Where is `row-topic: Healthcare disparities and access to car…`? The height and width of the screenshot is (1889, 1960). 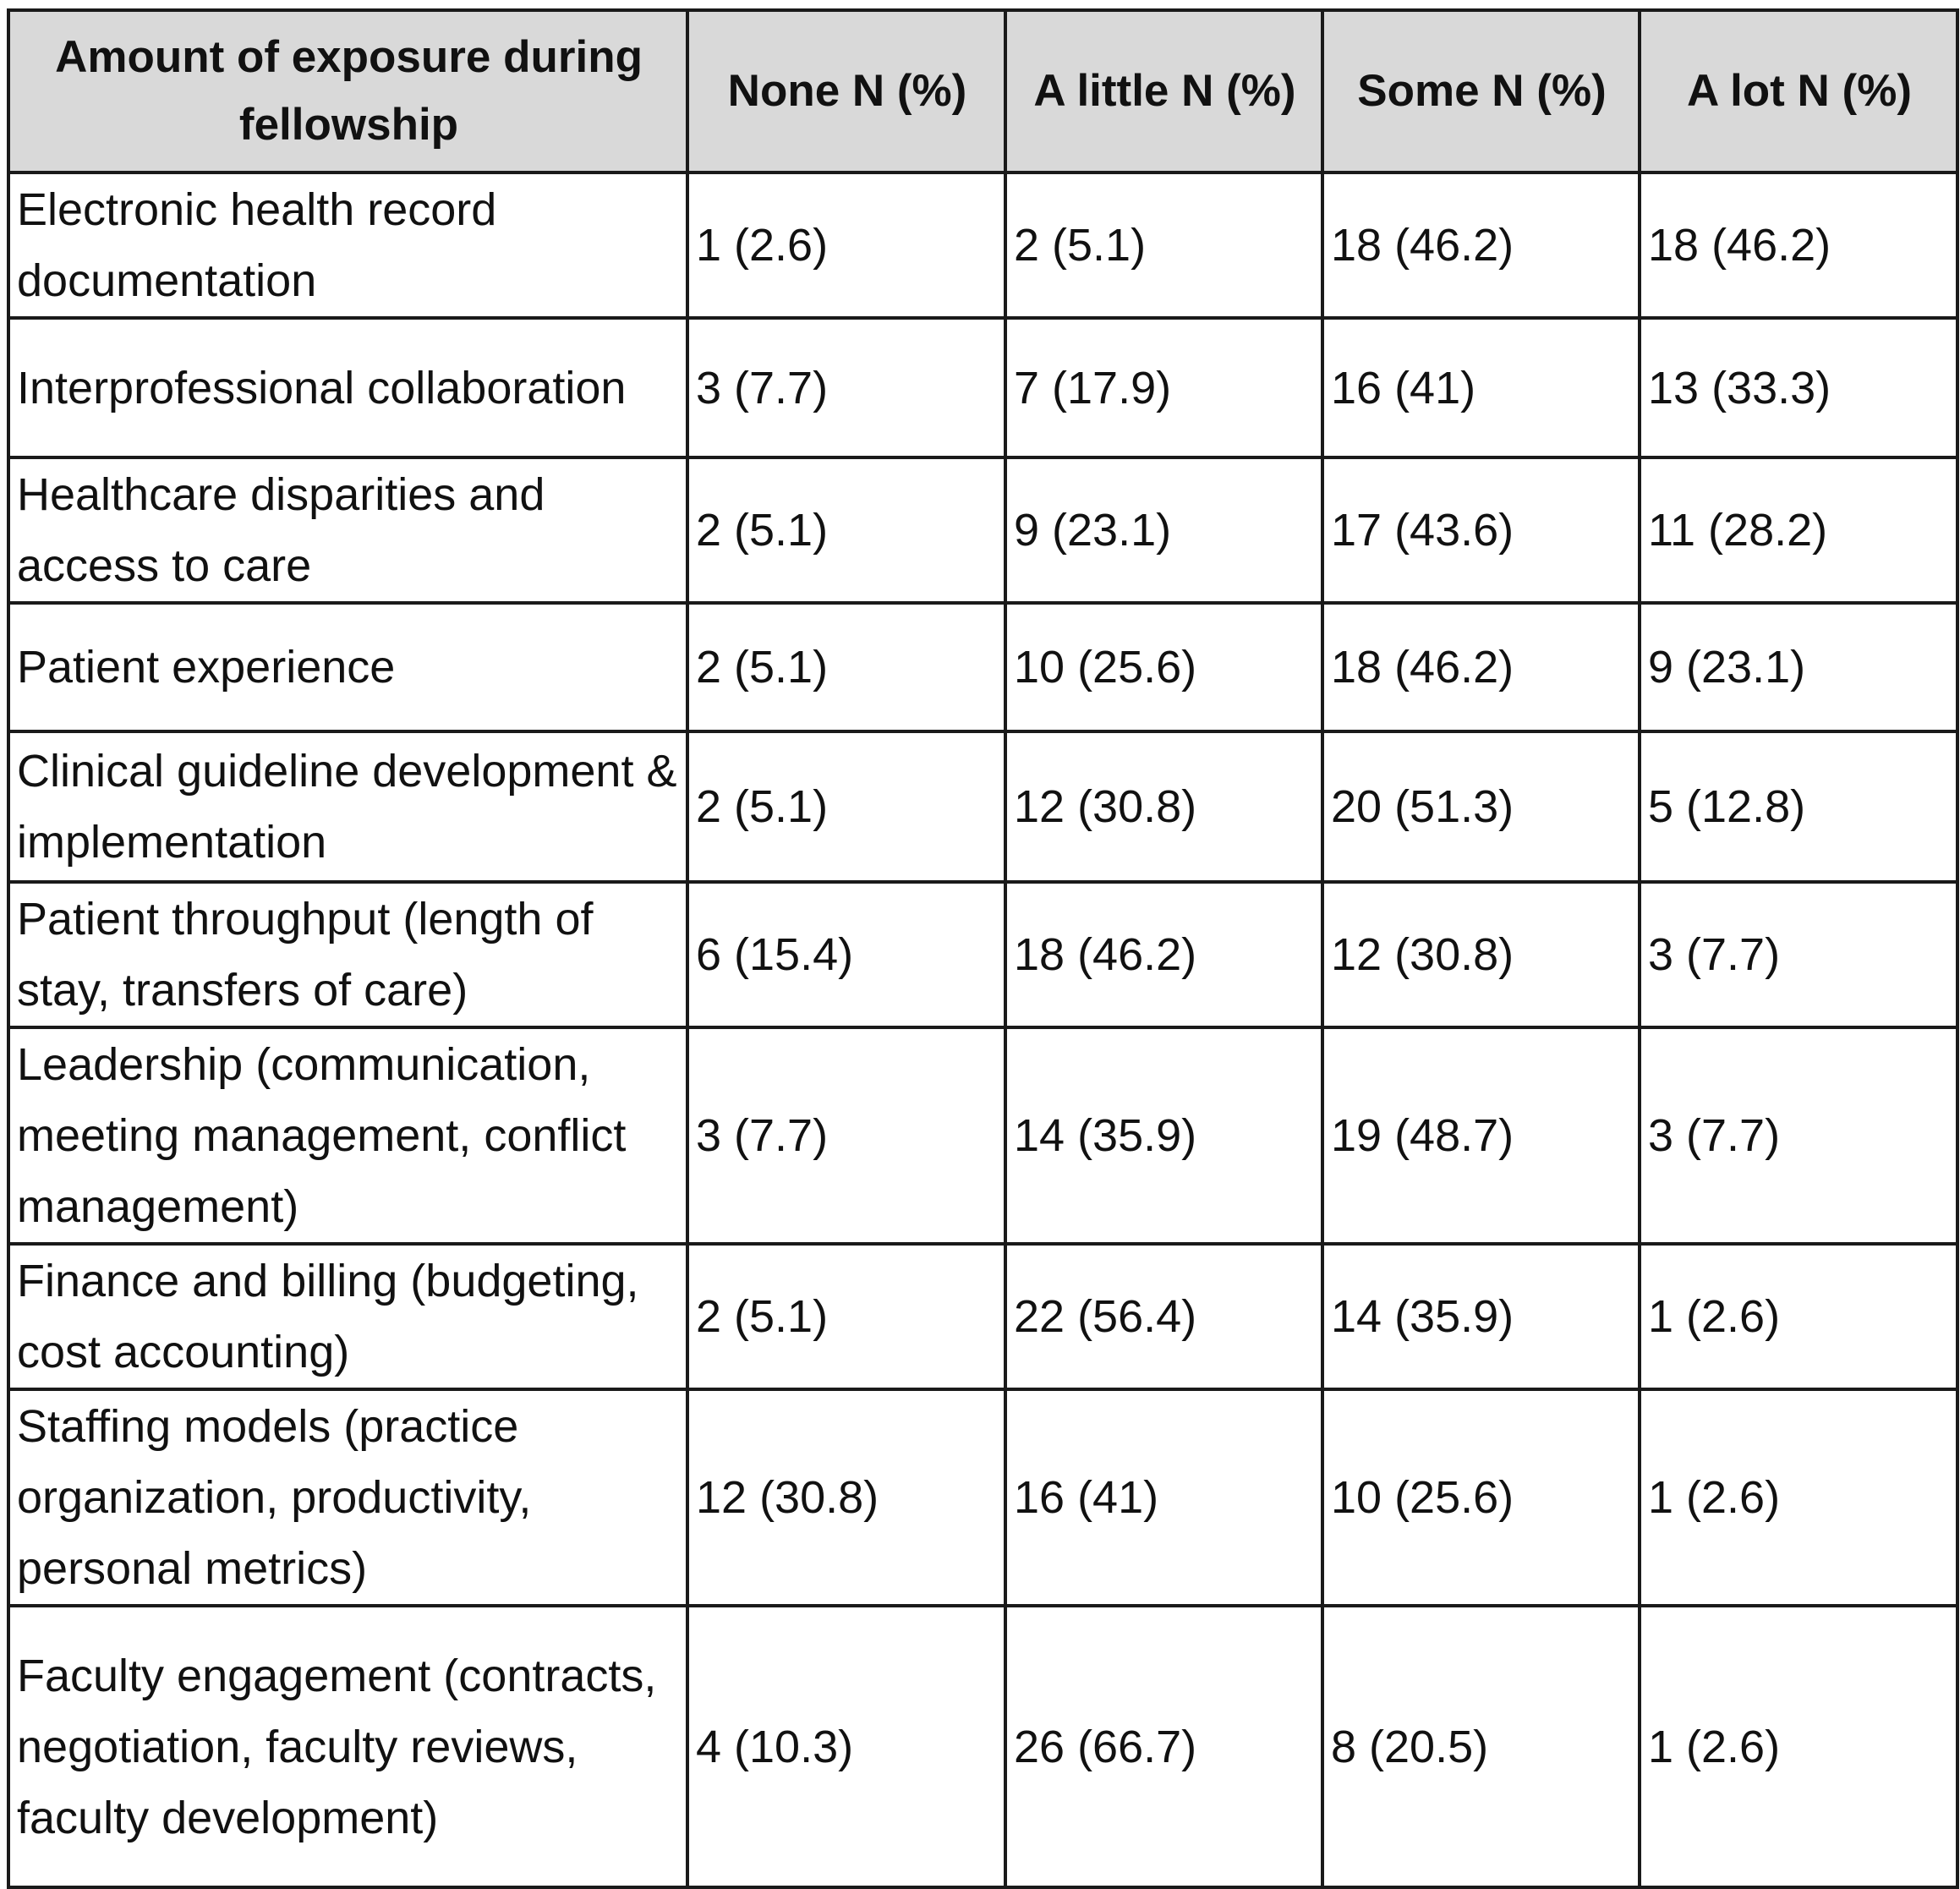
row-topic: Healthcare disparities and access to car… is located at coordinates (348, 531).